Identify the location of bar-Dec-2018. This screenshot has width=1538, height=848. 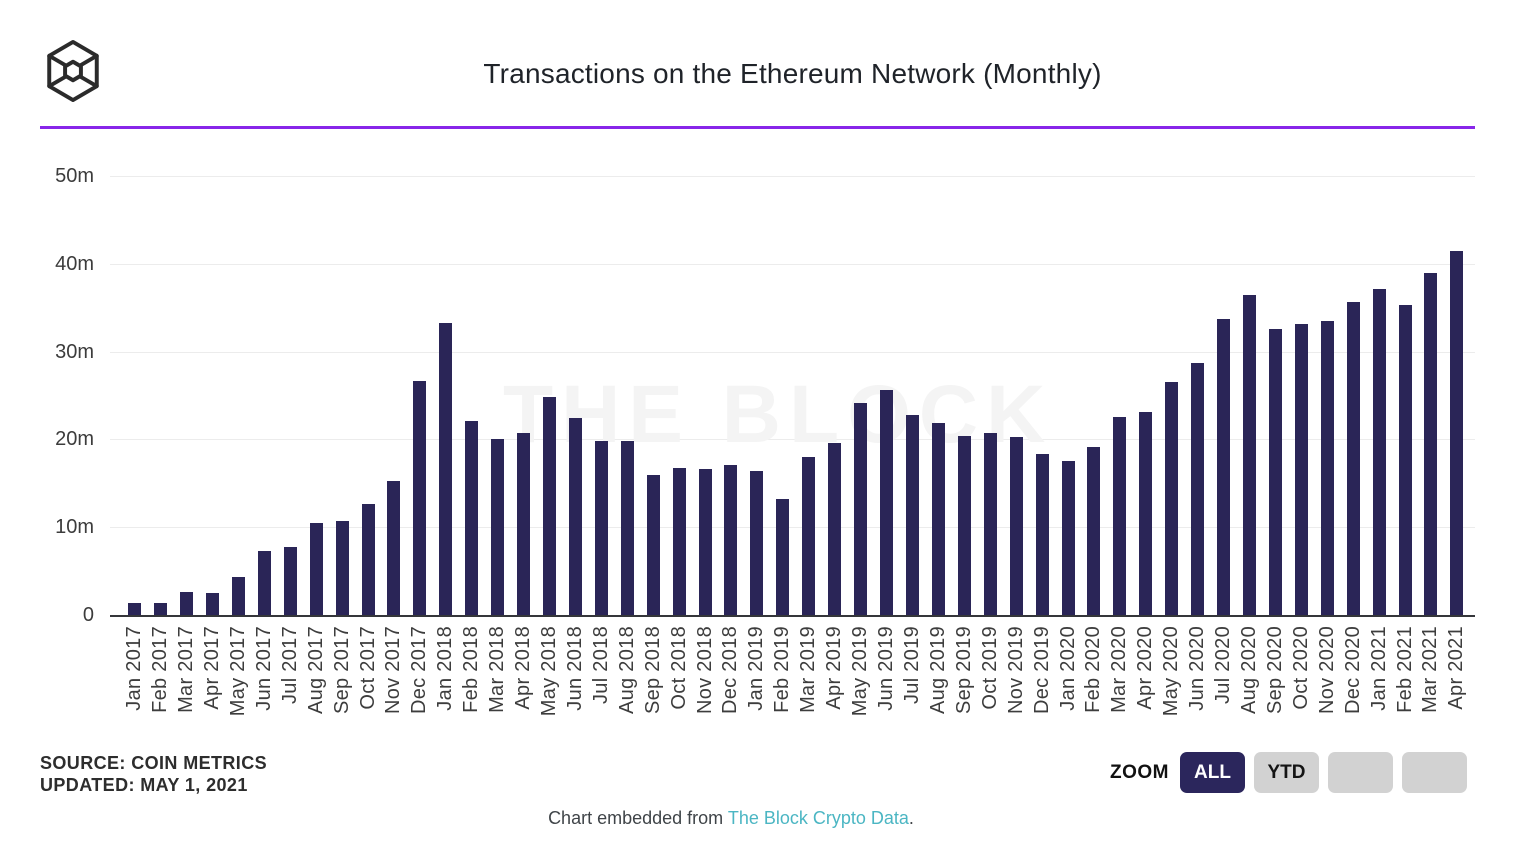
(731, 539).